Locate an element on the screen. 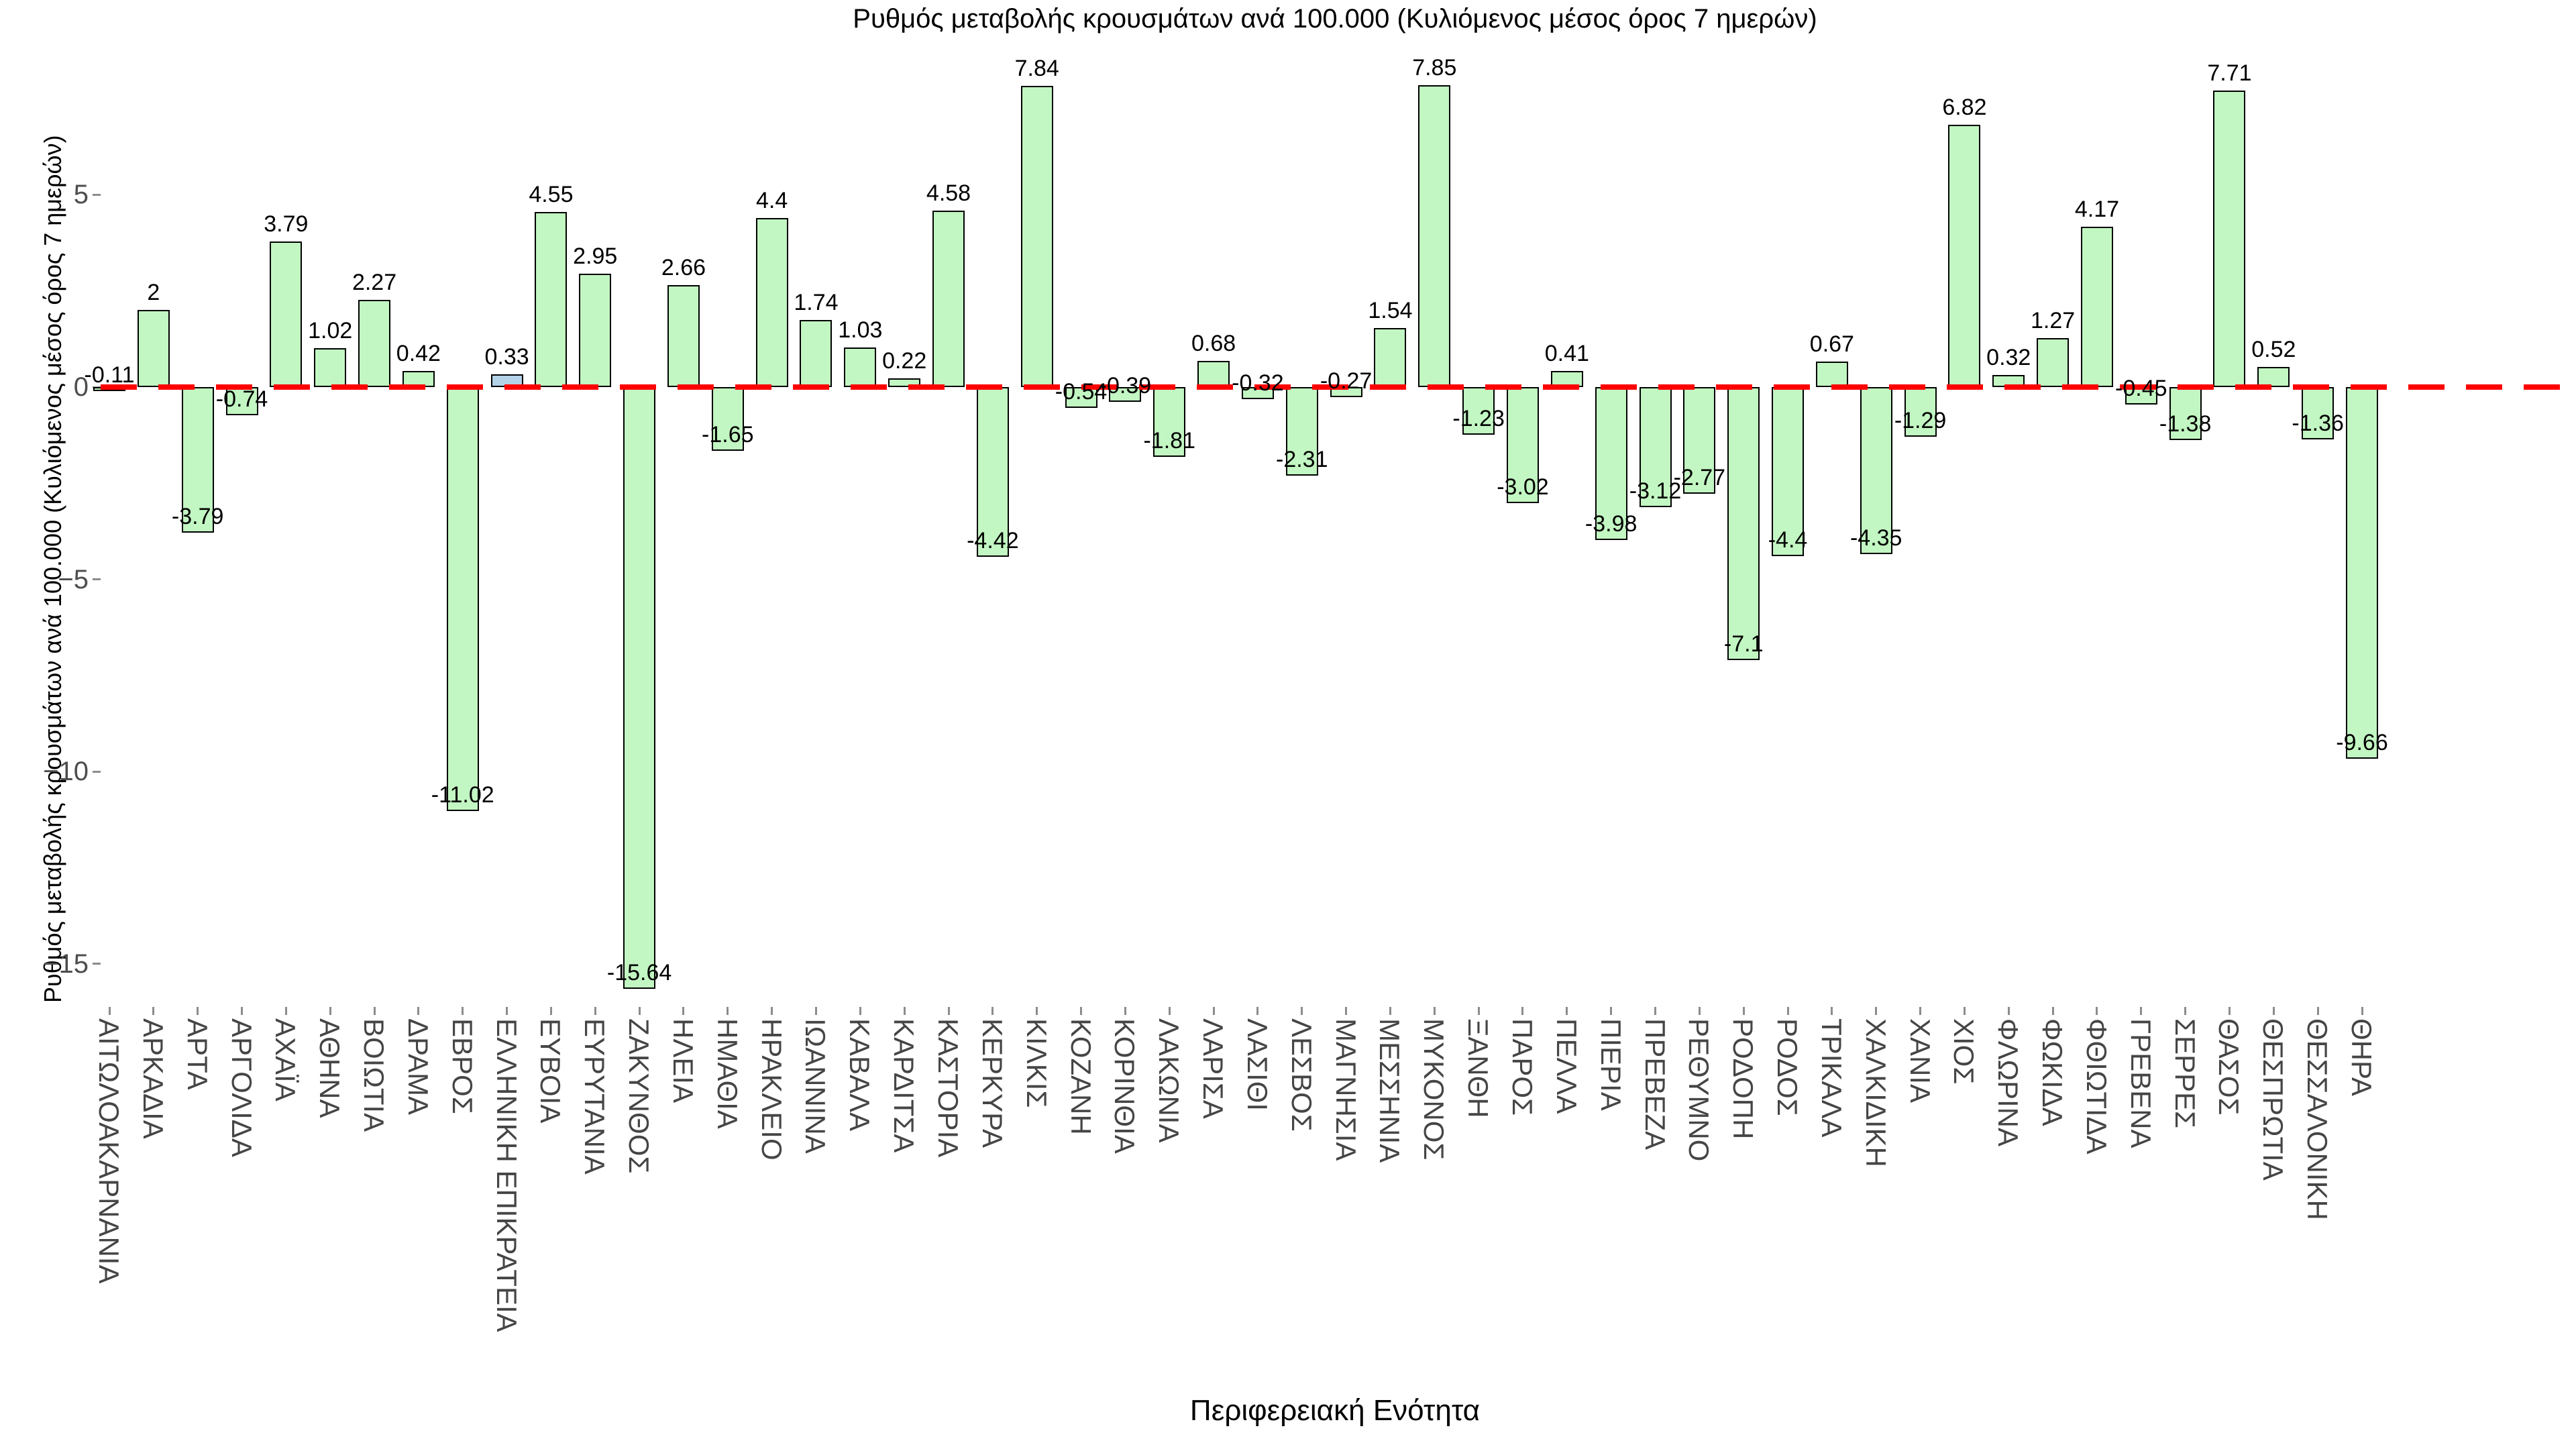 The image size is (2576, 1449). x-tick-label: ΘΕΣΠΡΩΤΙΑ is located at coordinates (2273, 1099).